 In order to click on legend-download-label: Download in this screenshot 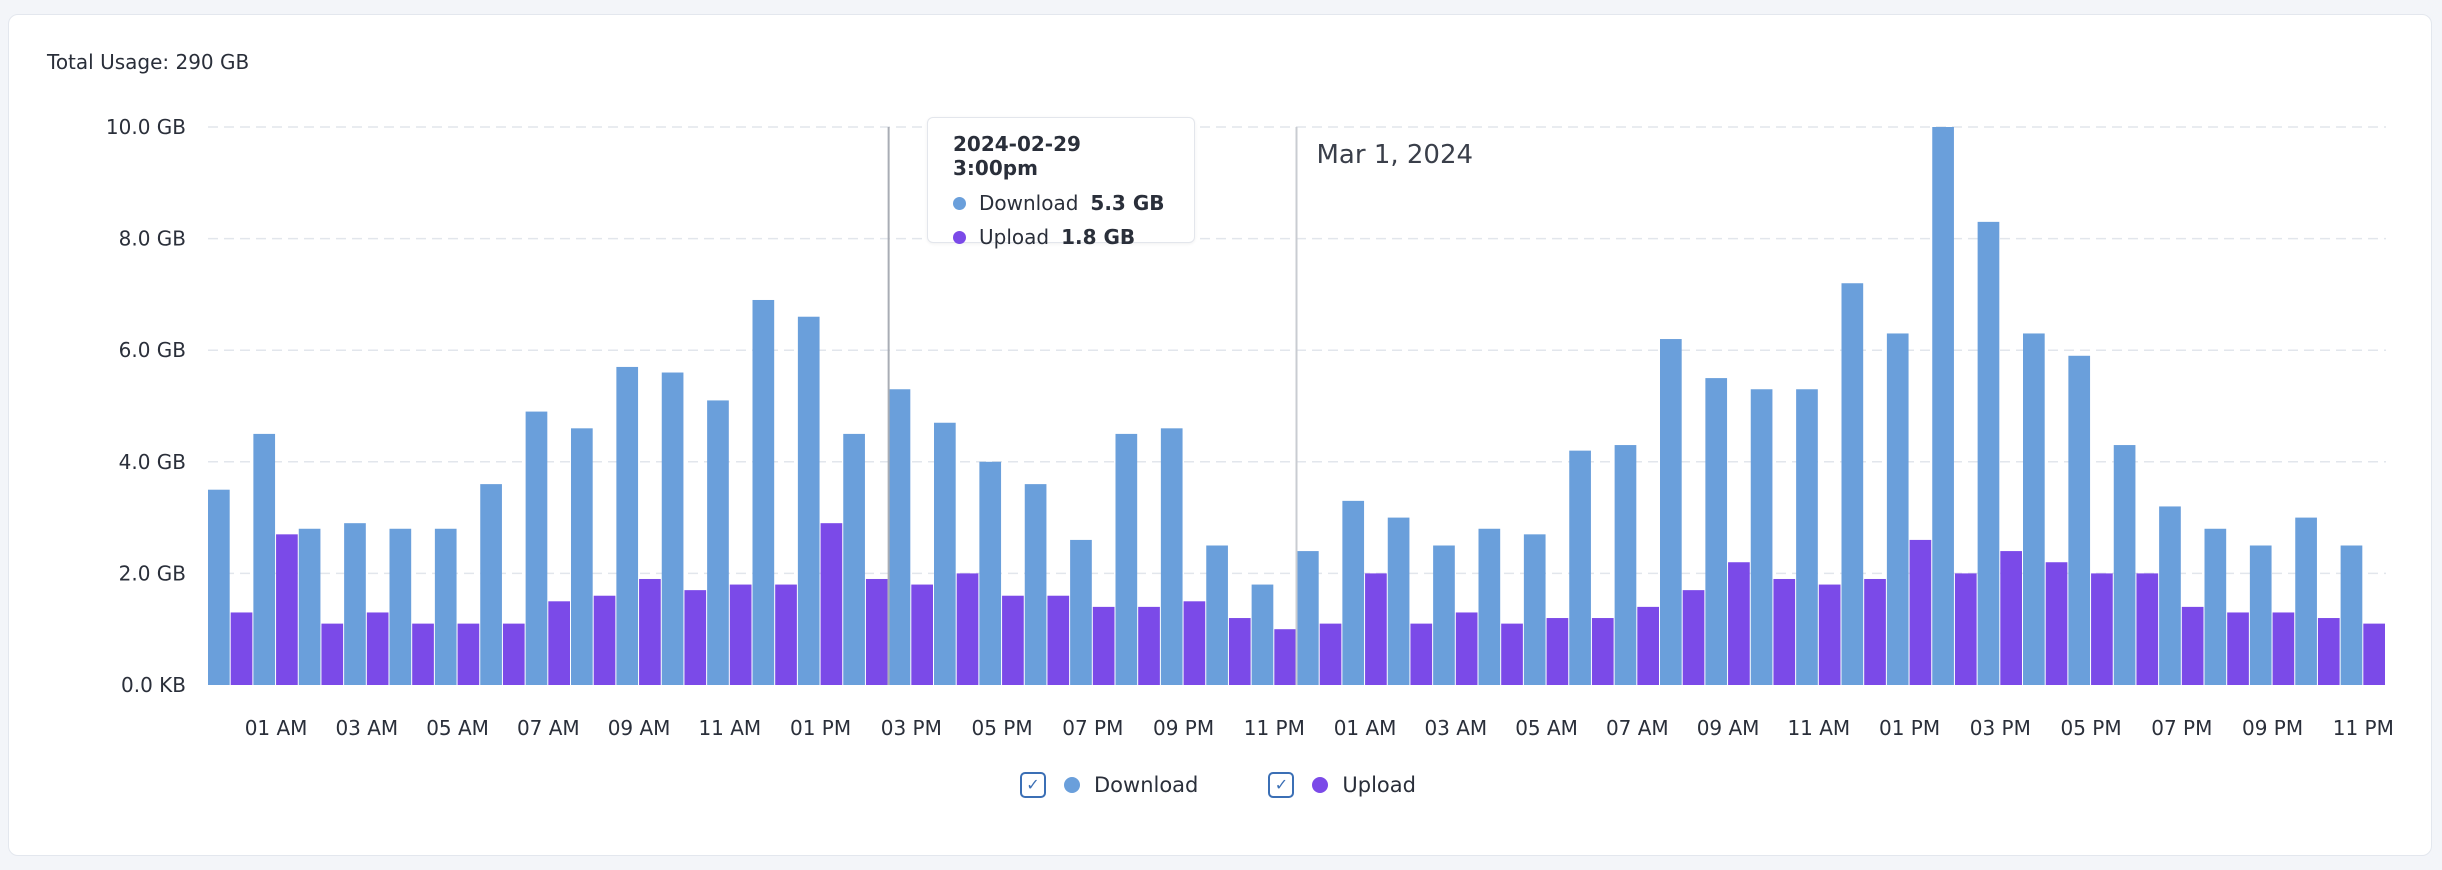, I will do `click(1146, 785)`.